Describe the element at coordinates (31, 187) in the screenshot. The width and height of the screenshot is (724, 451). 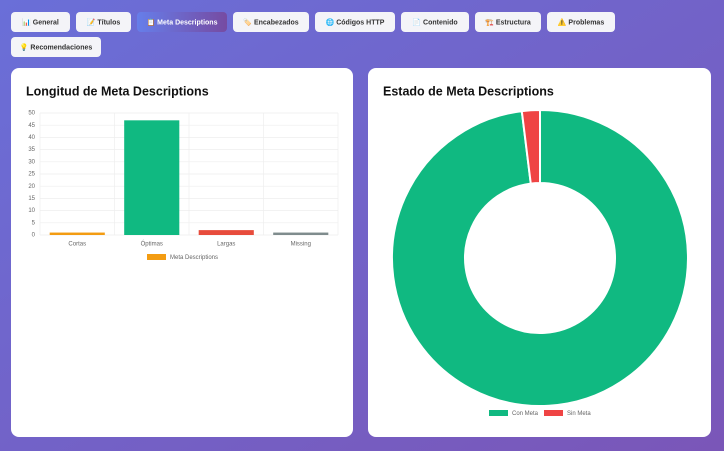
I see `y-tick-label: 20` at that location.